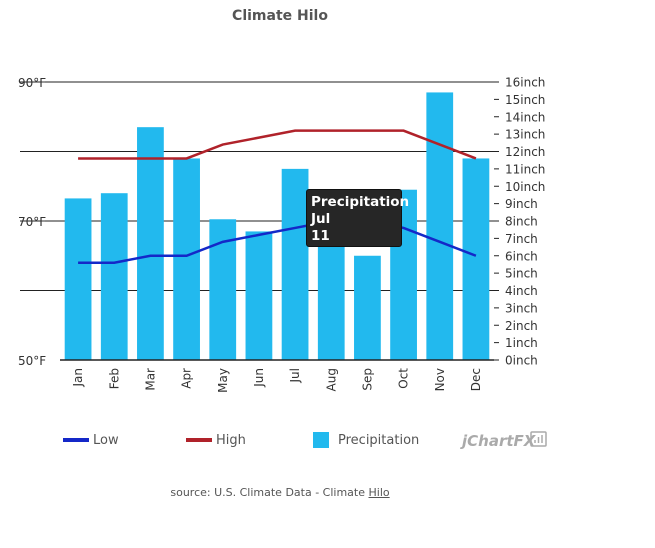  Describe the element at coordinates (521, 361) in the screenshot. I see `right-axis-tick-label: 0inch` at that location.